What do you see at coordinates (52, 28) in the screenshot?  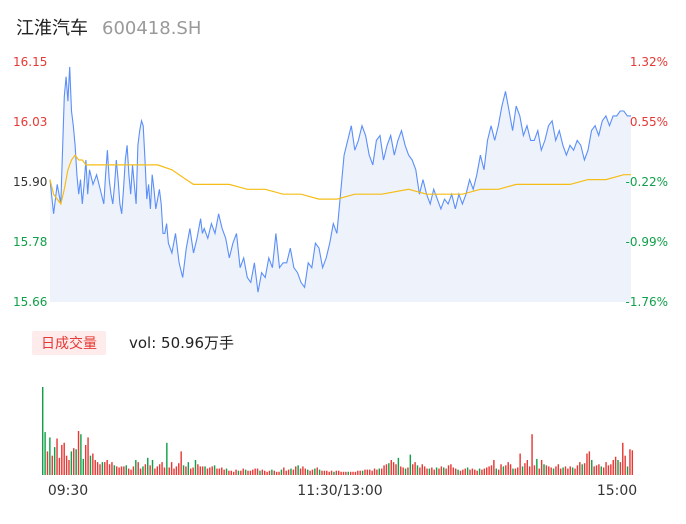 I see `stock-name: 江淮汽车` at bounding box center [52, 28].